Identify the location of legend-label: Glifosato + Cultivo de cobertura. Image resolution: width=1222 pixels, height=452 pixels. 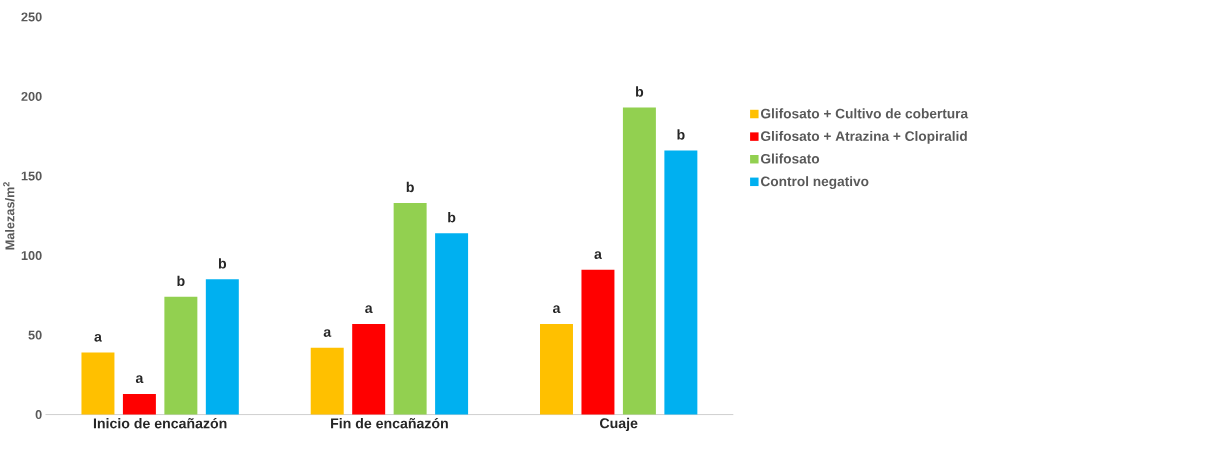
(865, 113).